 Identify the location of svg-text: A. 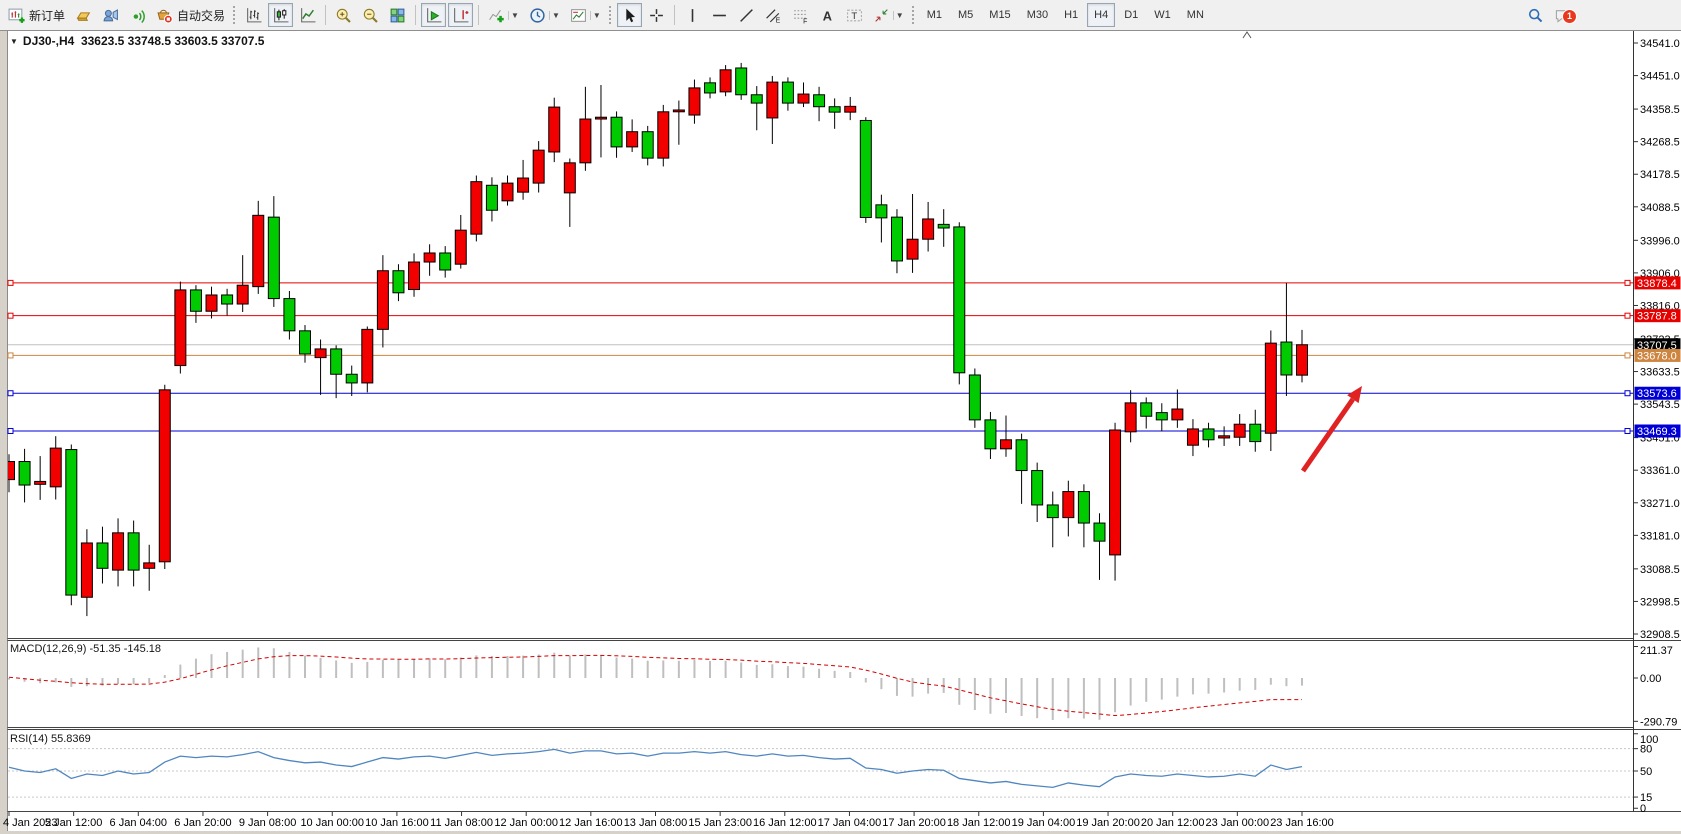
(827, 15).